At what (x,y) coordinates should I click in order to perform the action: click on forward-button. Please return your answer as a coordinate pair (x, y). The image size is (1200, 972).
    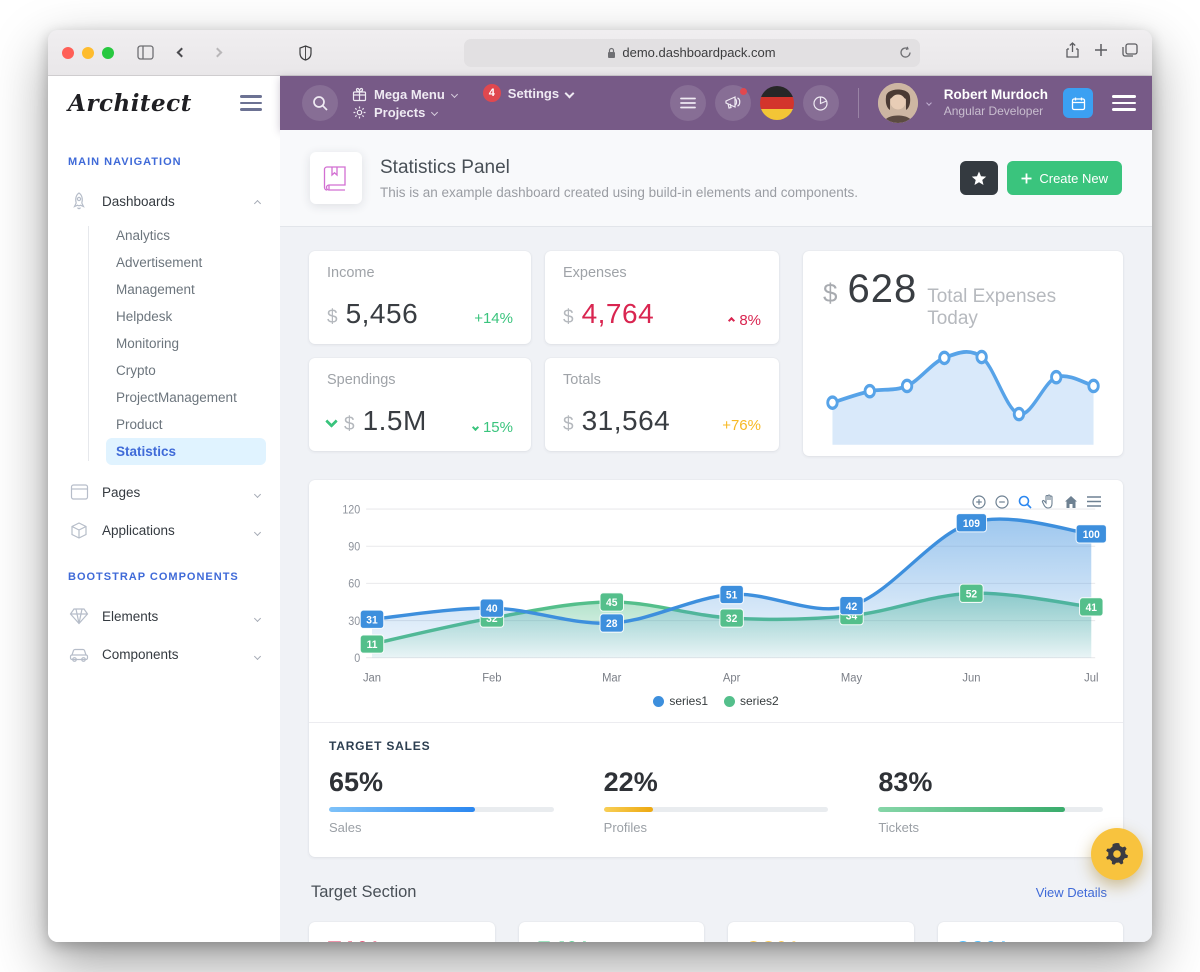
    Looking at the image, I should click on (217, 53).